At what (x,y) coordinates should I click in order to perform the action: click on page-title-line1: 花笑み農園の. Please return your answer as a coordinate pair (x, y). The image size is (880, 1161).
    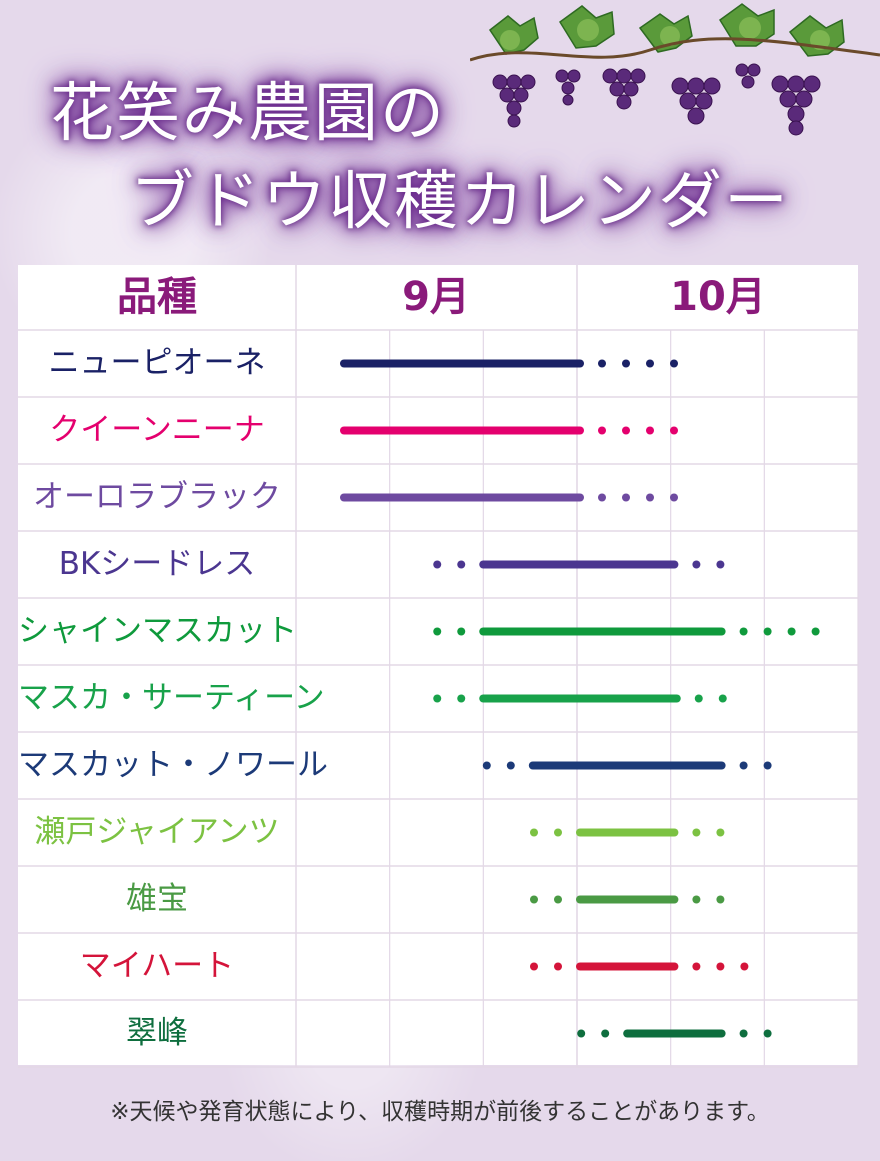
    Looking at the image, I should click on (248, 114).